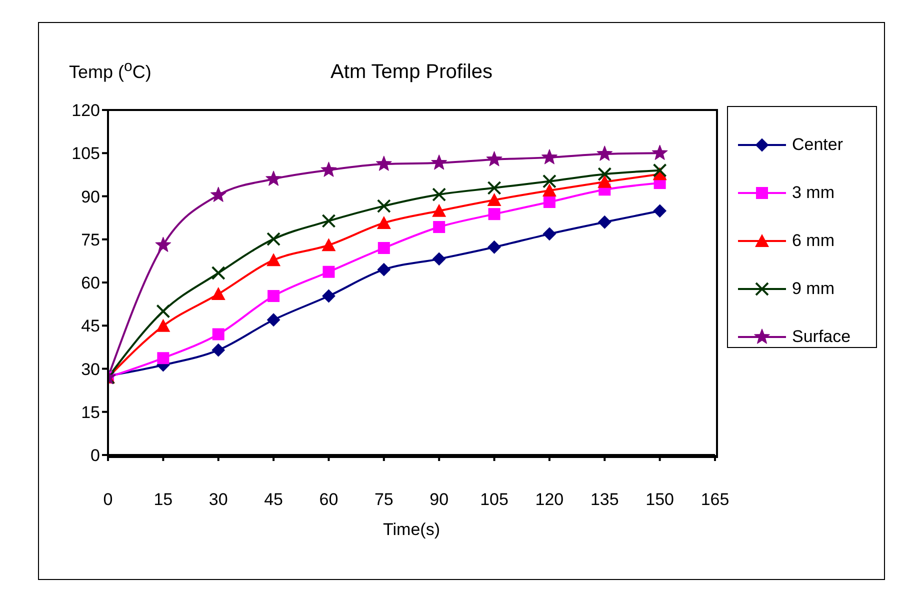 This screenshot has height=604, width=901. I want to click on x-tick-label: 165, so click(715, 500).